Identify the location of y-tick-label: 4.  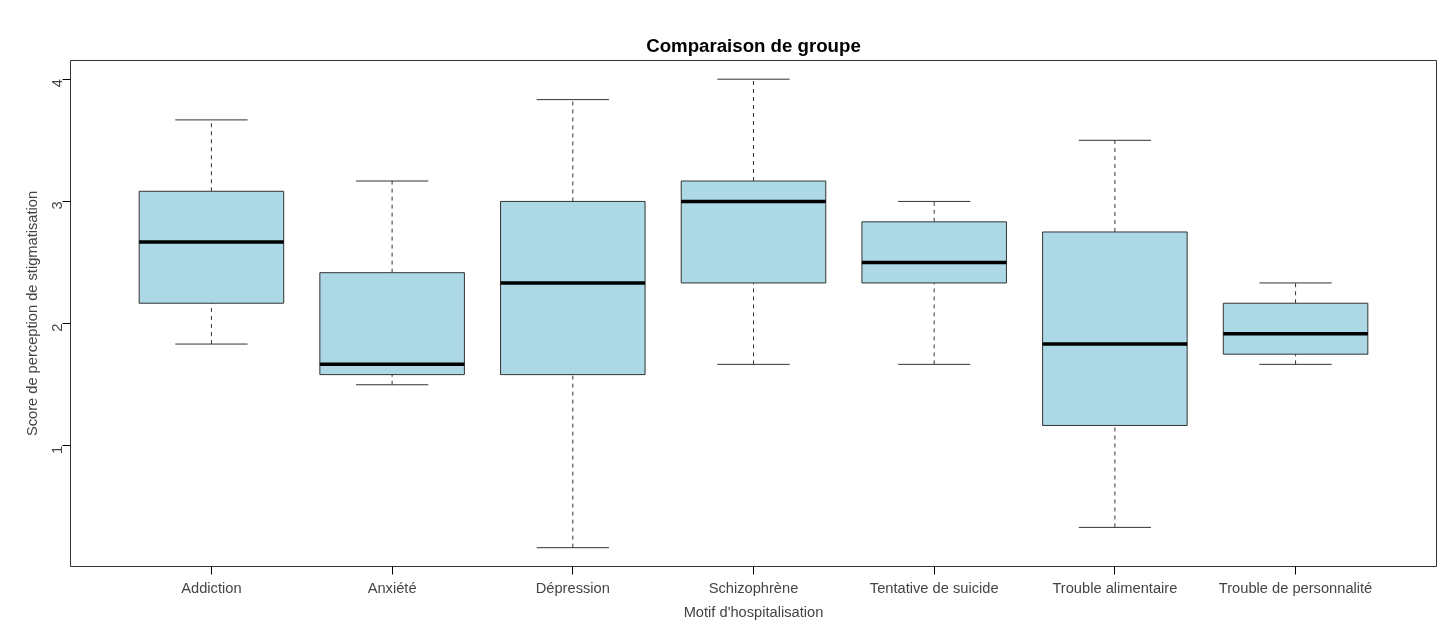
(57, 83).